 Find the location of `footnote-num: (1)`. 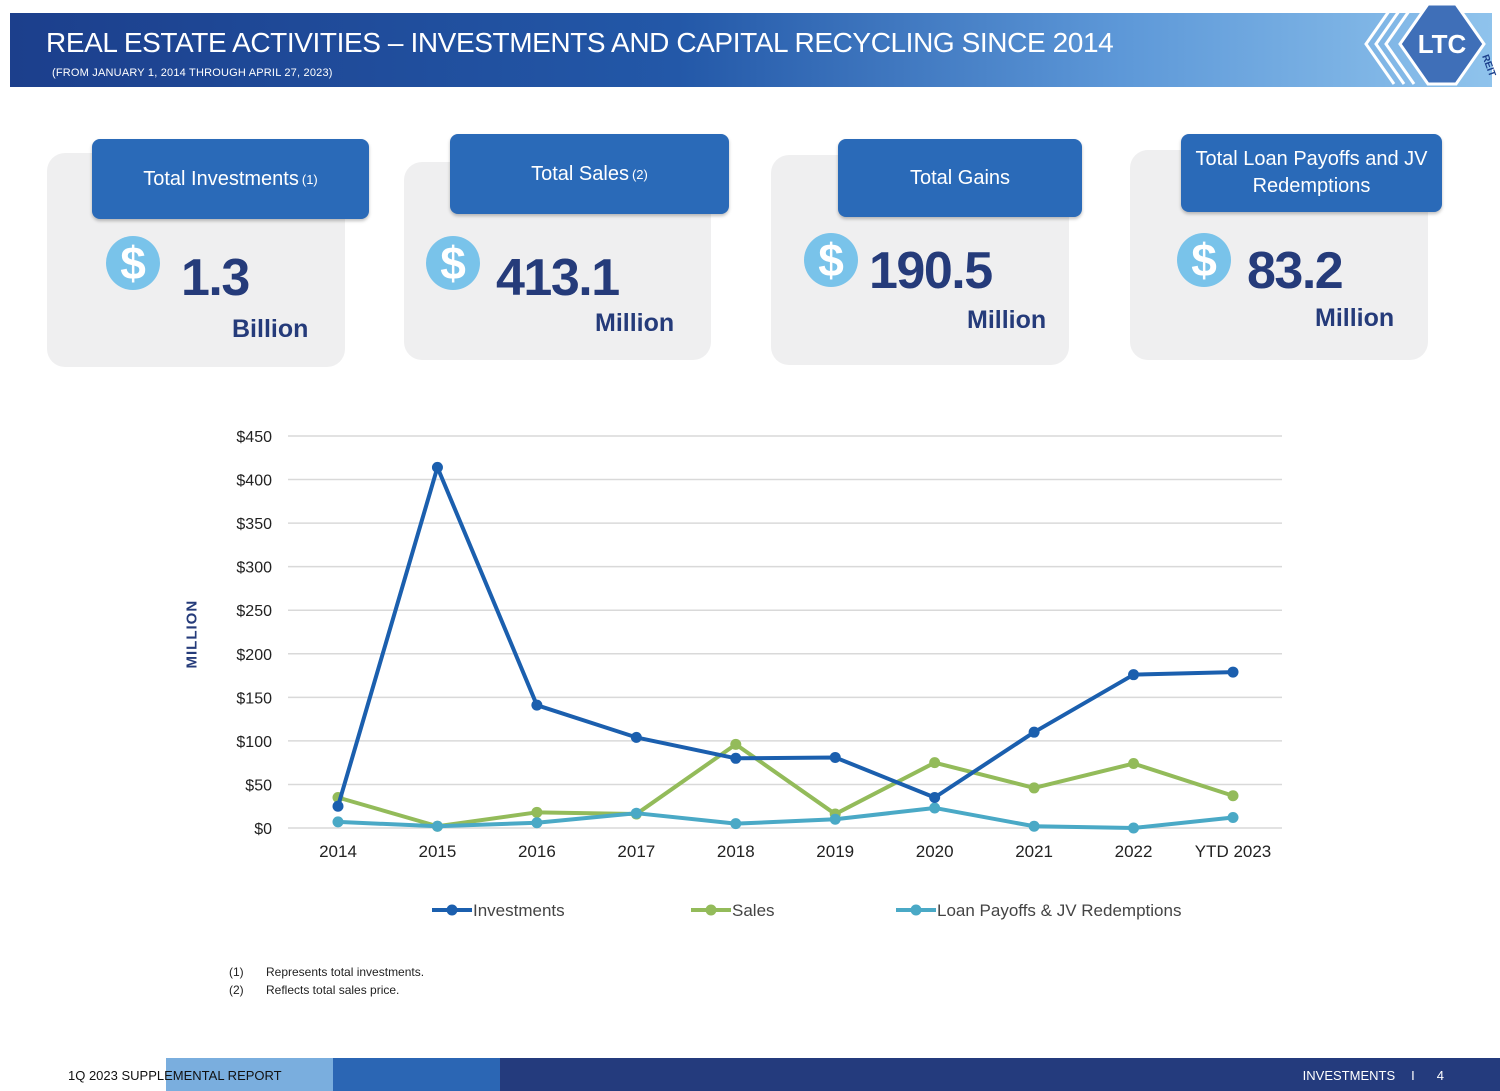

footnote-num: (1) is located at coordinates (236, 972).